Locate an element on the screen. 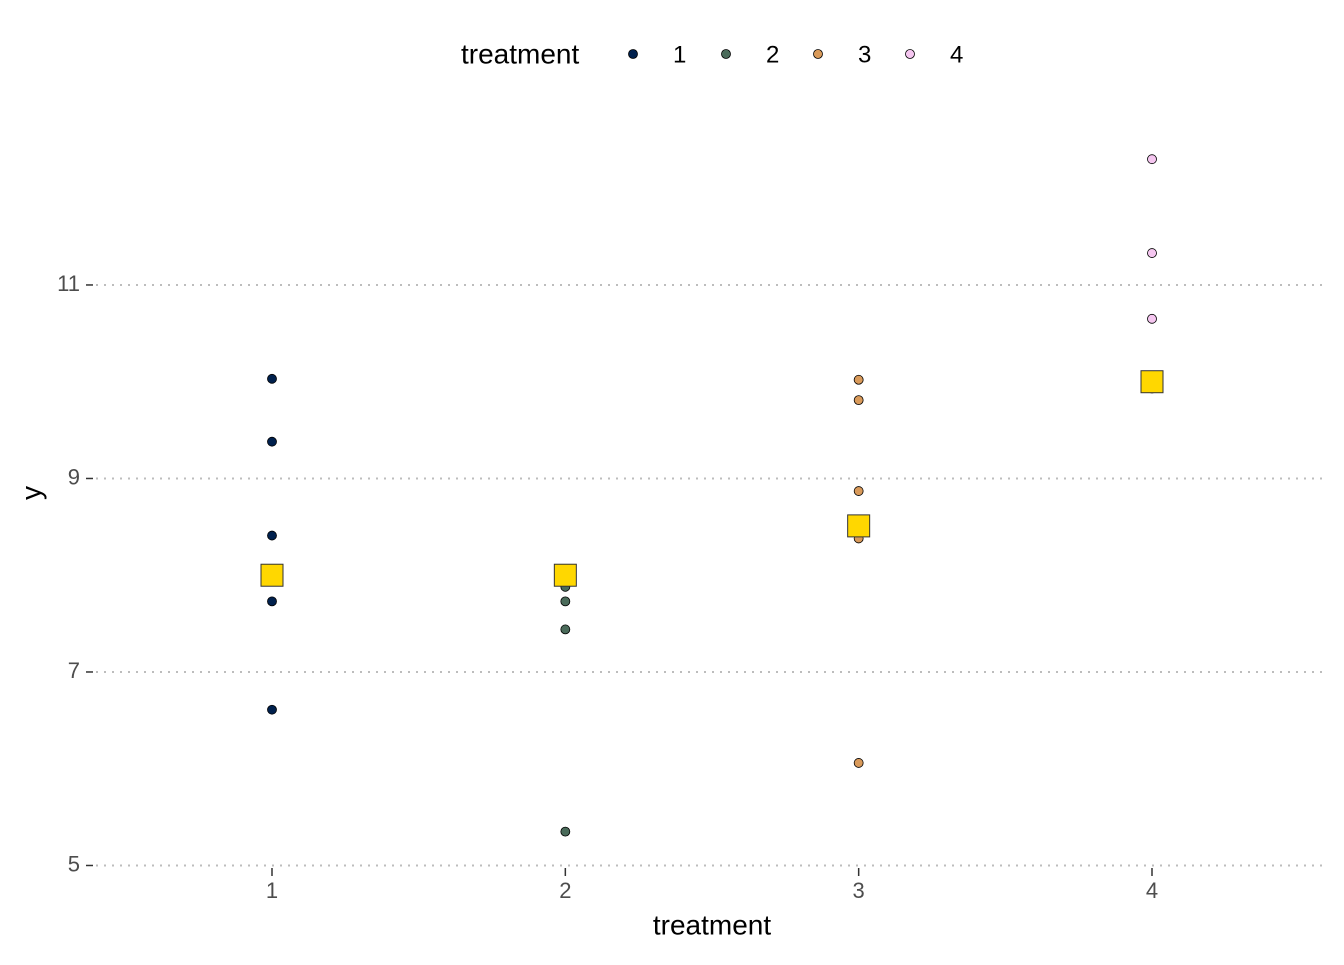 This screenshot has height=965, width=1344. legend-label: 4 is located at coordinates (956, 54).